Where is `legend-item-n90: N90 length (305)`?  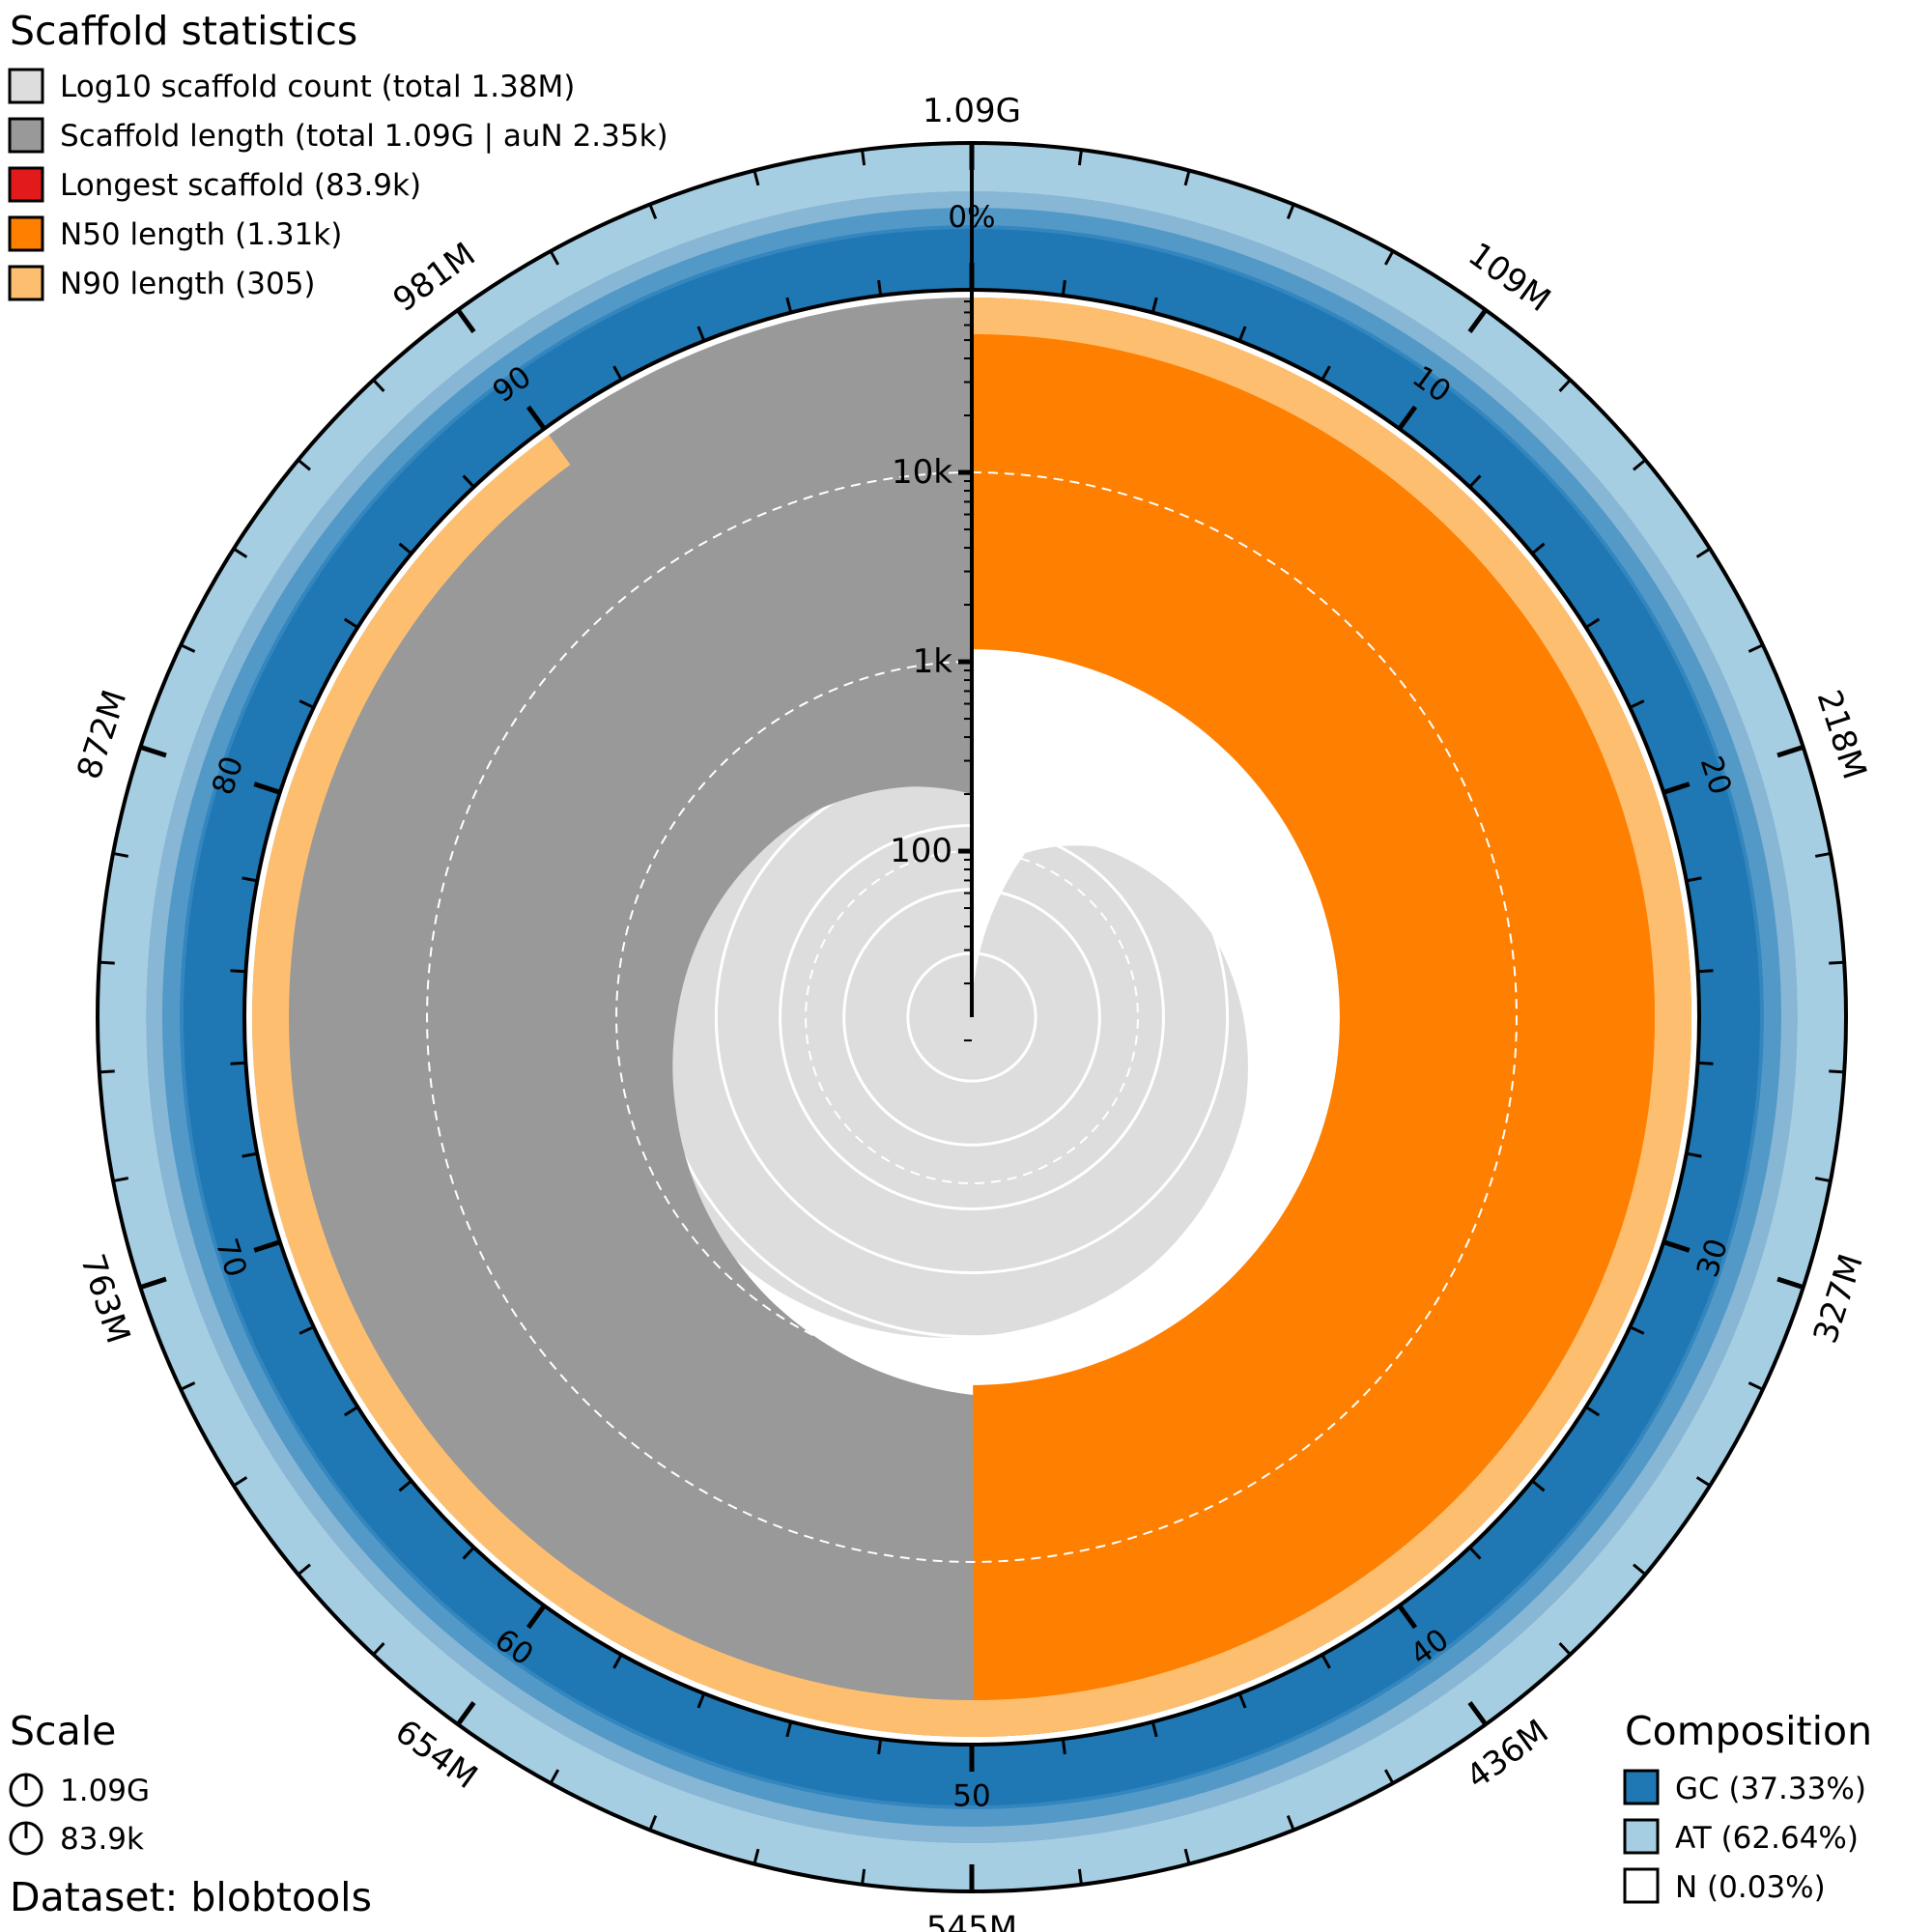
legend-item-n90: N90 length (305) is located at coordinates (162, 283).